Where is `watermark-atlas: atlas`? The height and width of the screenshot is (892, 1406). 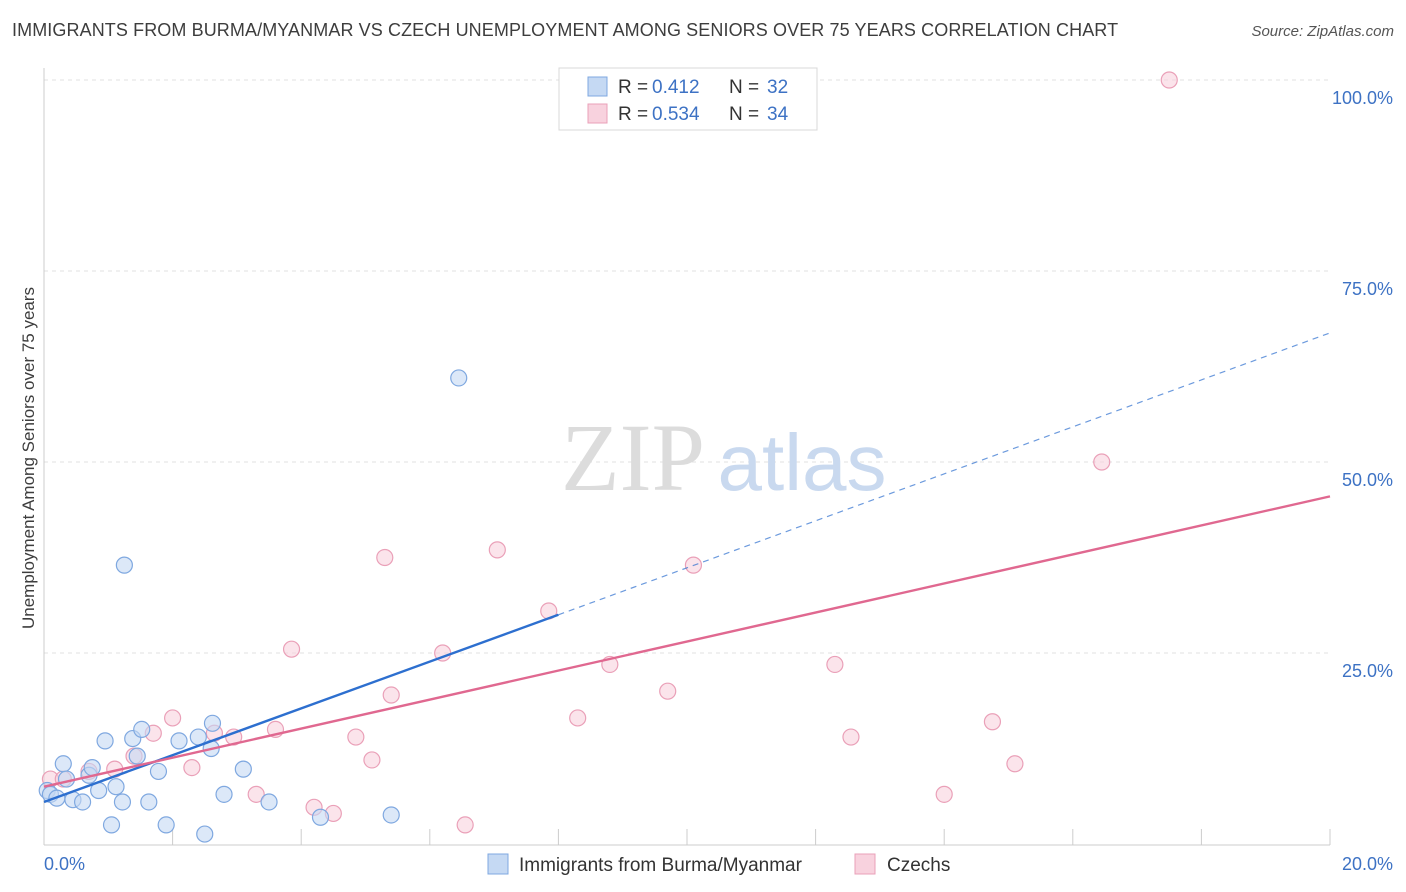
watermark-atlas: atlas is located at coordinates (802, 462).